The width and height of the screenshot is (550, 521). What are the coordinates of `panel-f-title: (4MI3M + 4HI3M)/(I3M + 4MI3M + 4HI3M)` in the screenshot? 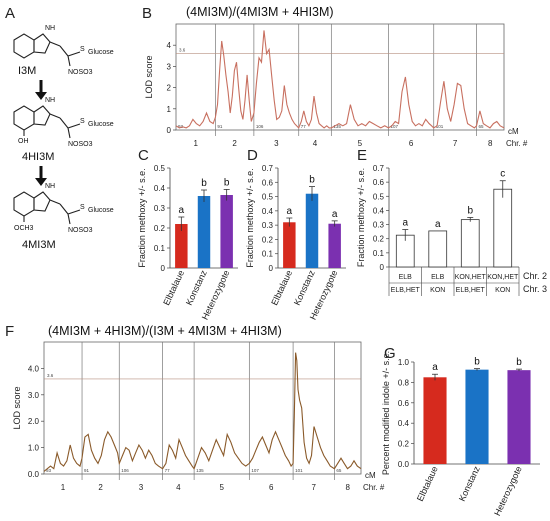 It's located at (165, 331).